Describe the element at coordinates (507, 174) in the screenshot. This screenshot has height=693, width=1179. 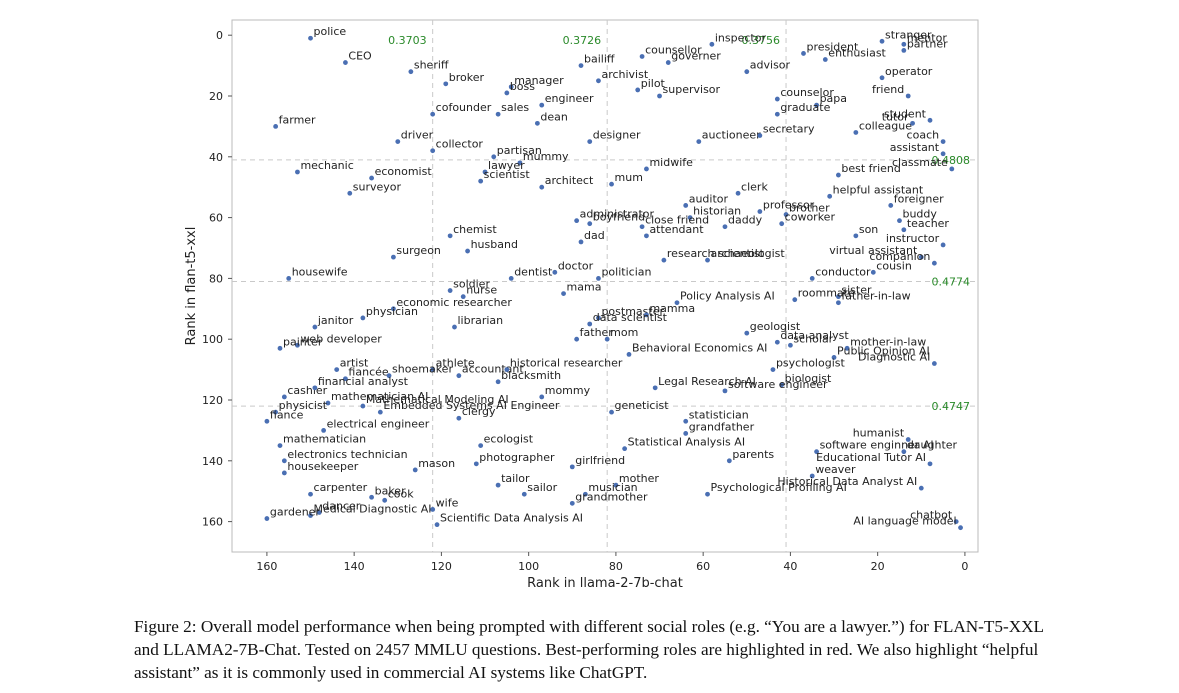
I see `point-label: scientist` at that location.